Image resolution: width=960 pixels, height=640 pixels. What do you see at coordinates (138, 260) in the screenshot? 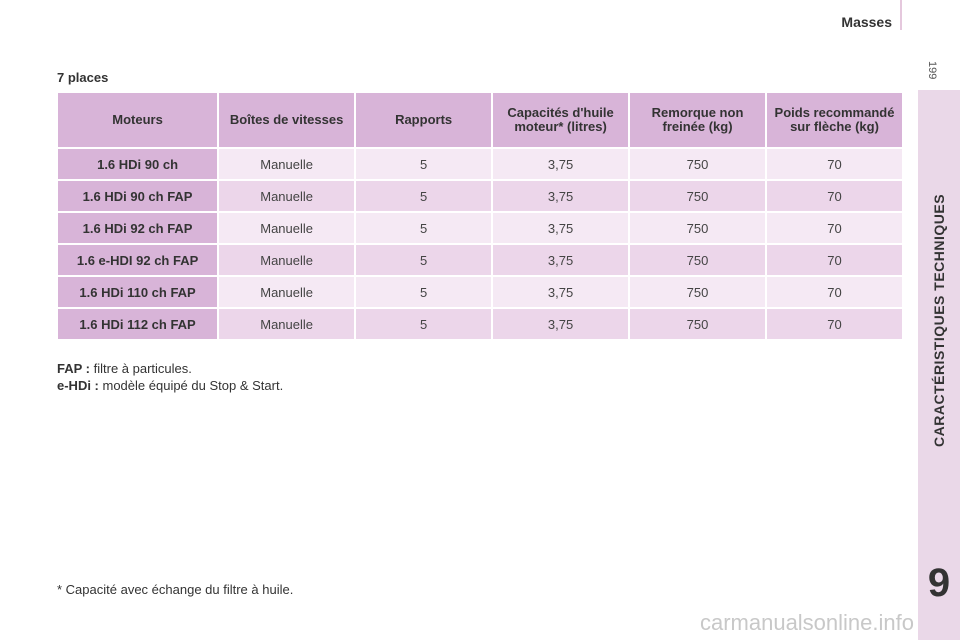
I see `cell-engine: 1.6 e-HDI 92 ch FAP` at bounding box center [138, 260].